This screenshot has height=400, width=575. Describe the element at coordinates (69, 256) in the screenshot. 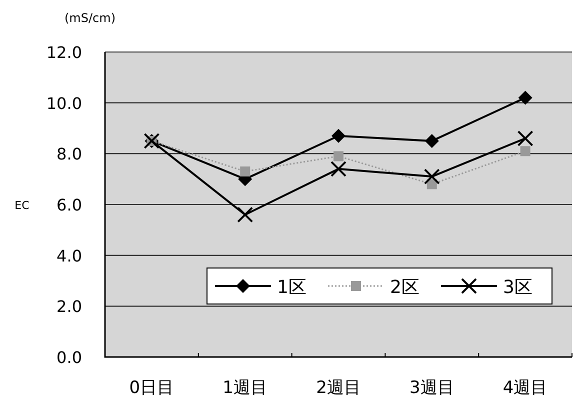

I see `y-tick-label: 4.0` at that location.